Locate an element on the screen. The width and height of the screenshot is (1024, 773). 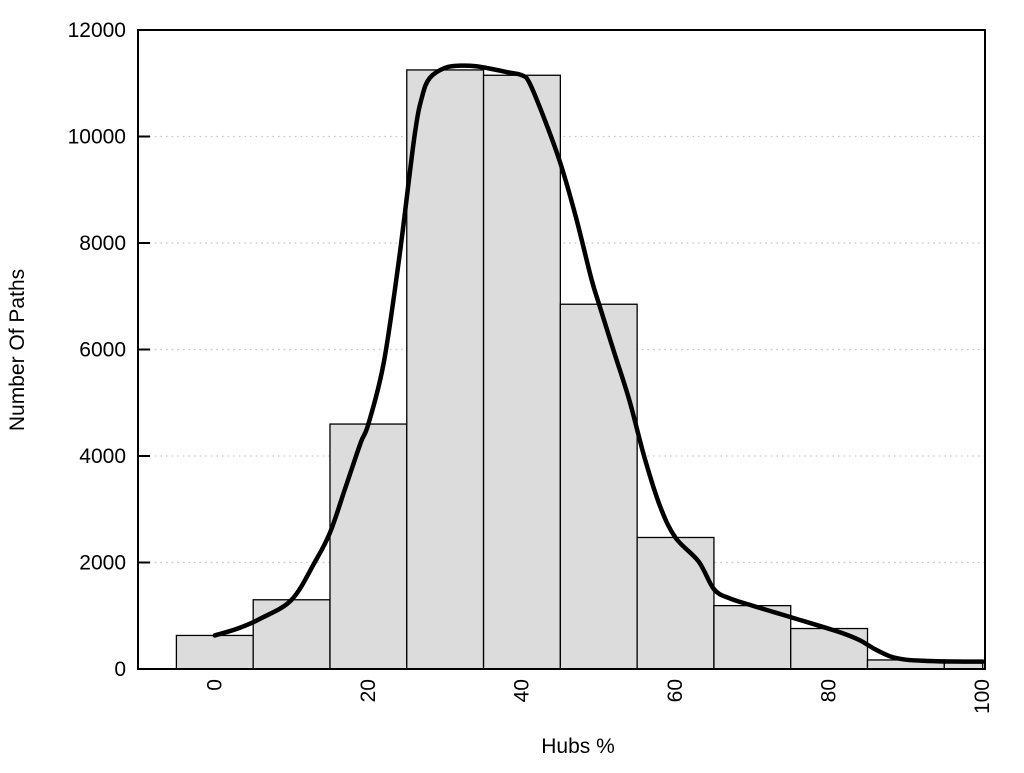
y-axis-tick-labels: 0 2000 4000 6000 8000 10000 12000 is located at coordinates (97, 350).